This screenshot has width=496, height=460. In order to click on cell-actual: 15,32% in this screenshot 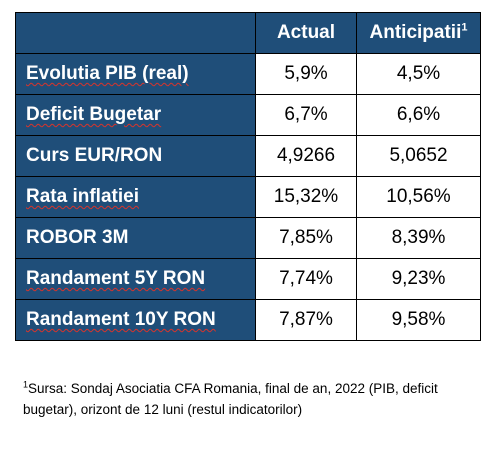, I will do `click(306, 197)`.